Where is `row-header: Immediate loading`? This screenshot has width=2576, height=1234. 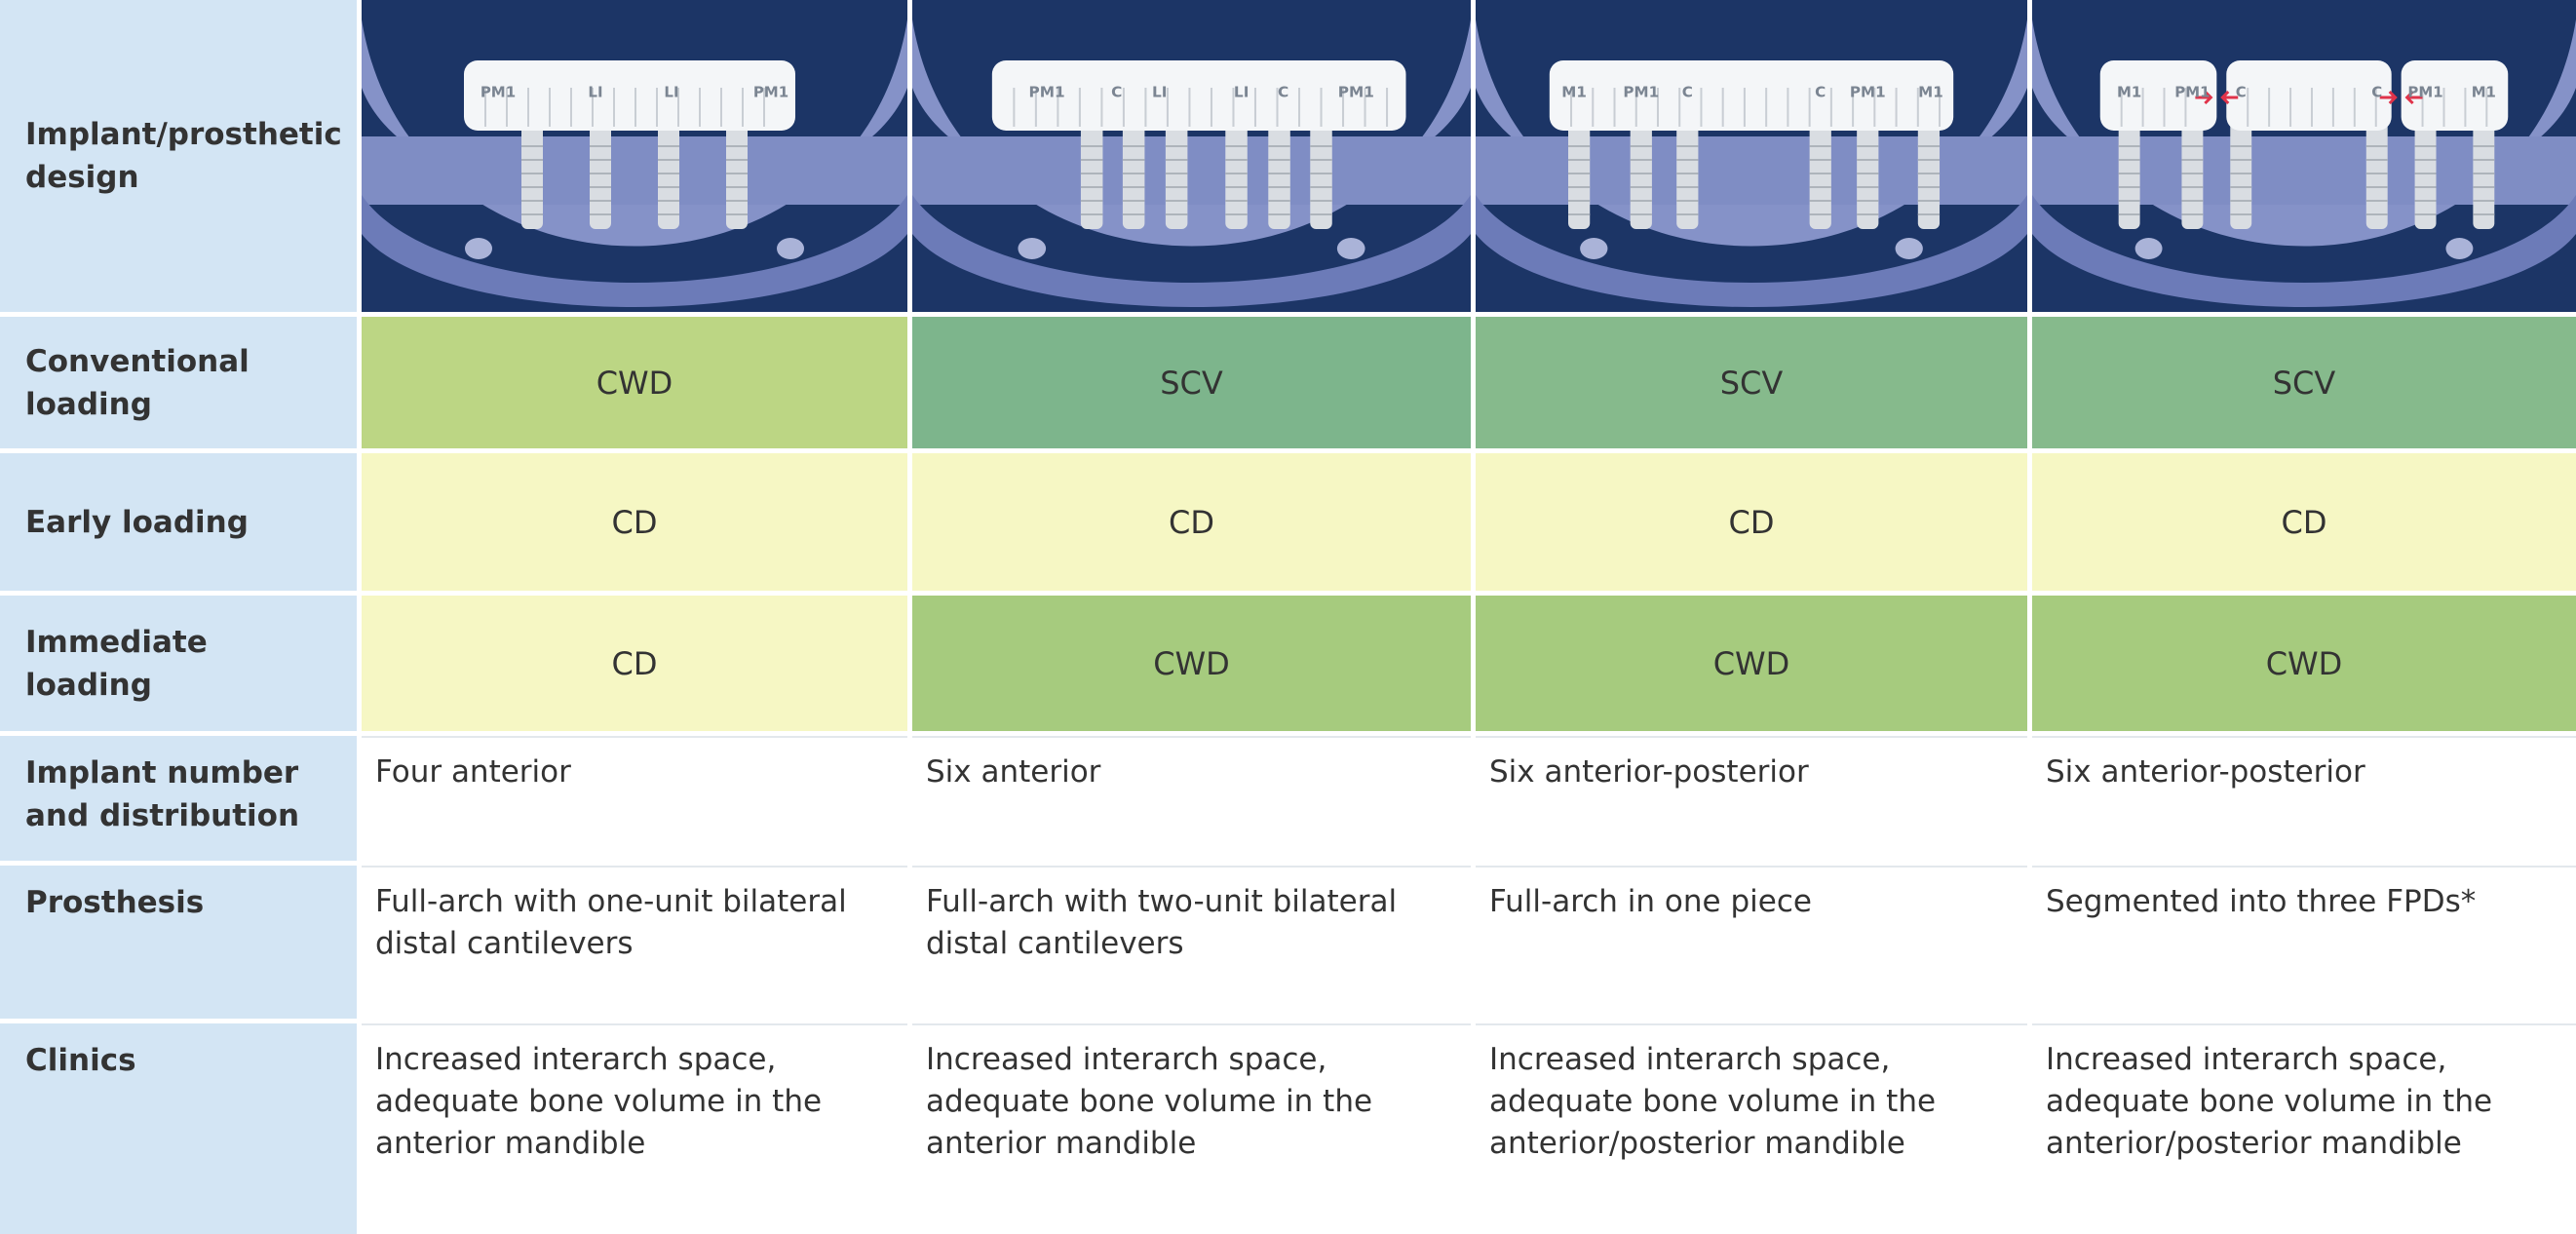 row-header: Immediate loading is located at coordinates (178, 664).